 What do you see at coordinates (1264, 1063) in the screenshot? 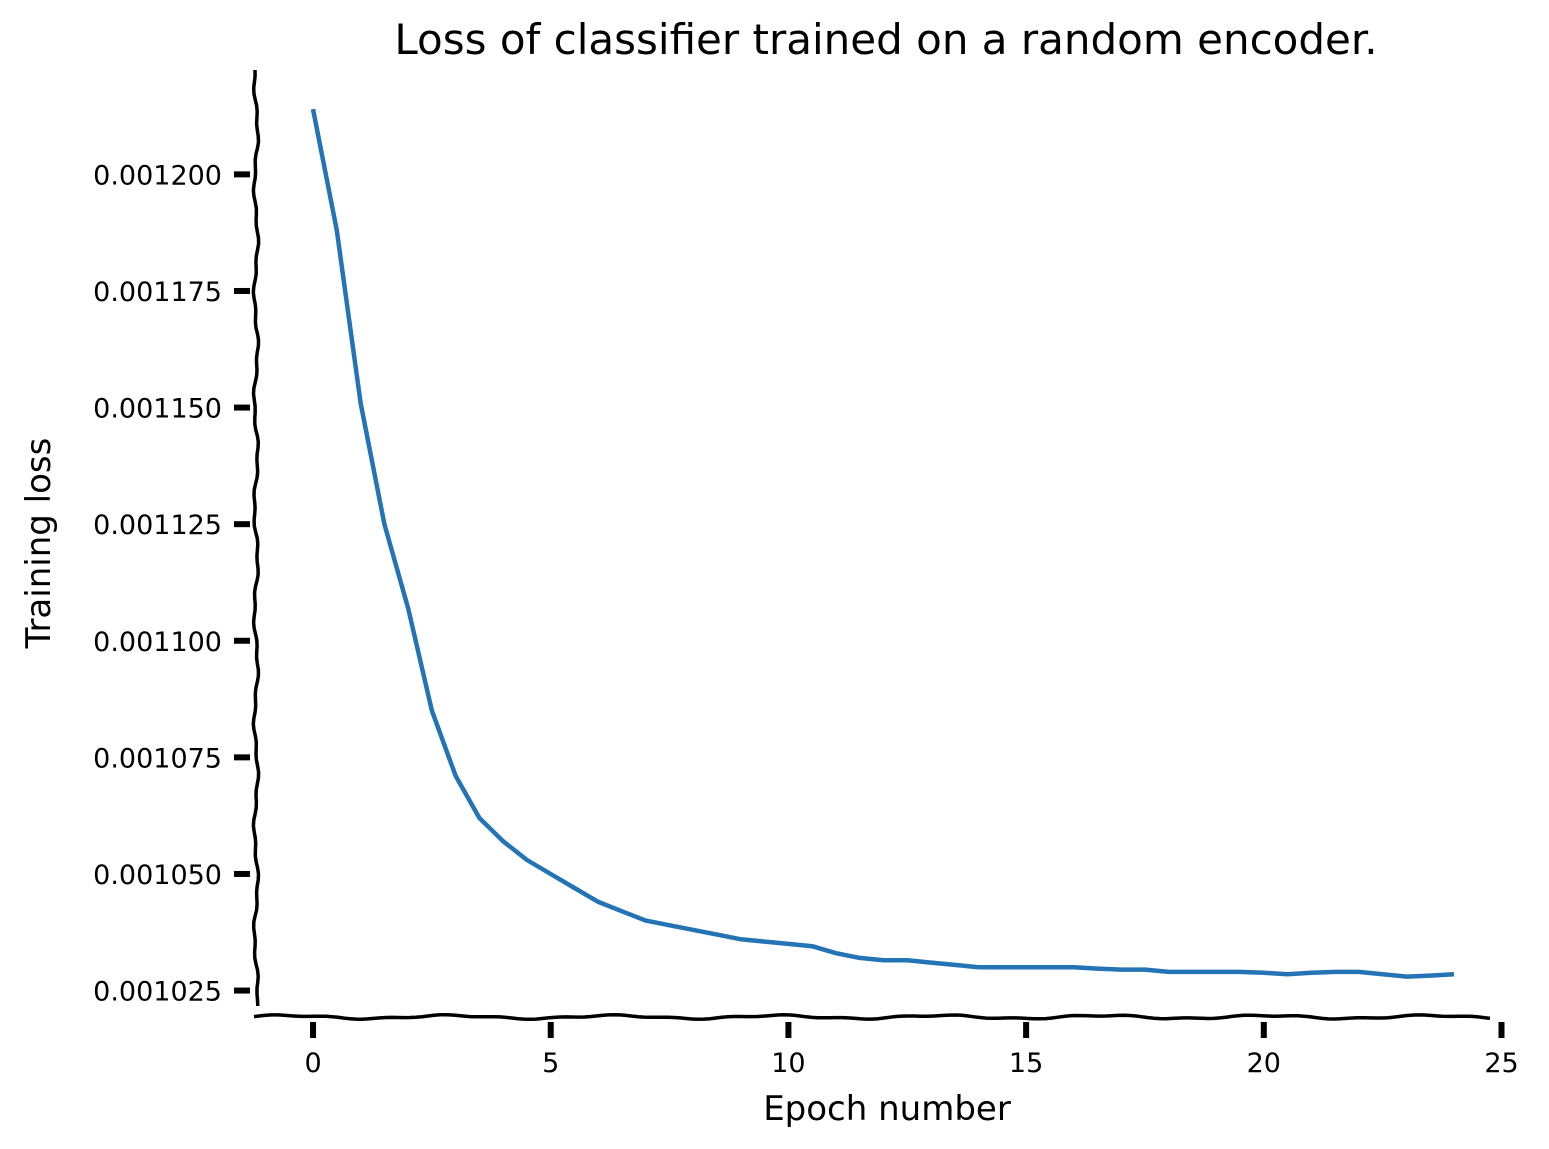
I see `x-tick-label: 20` at bounding box center [1264, 1063].